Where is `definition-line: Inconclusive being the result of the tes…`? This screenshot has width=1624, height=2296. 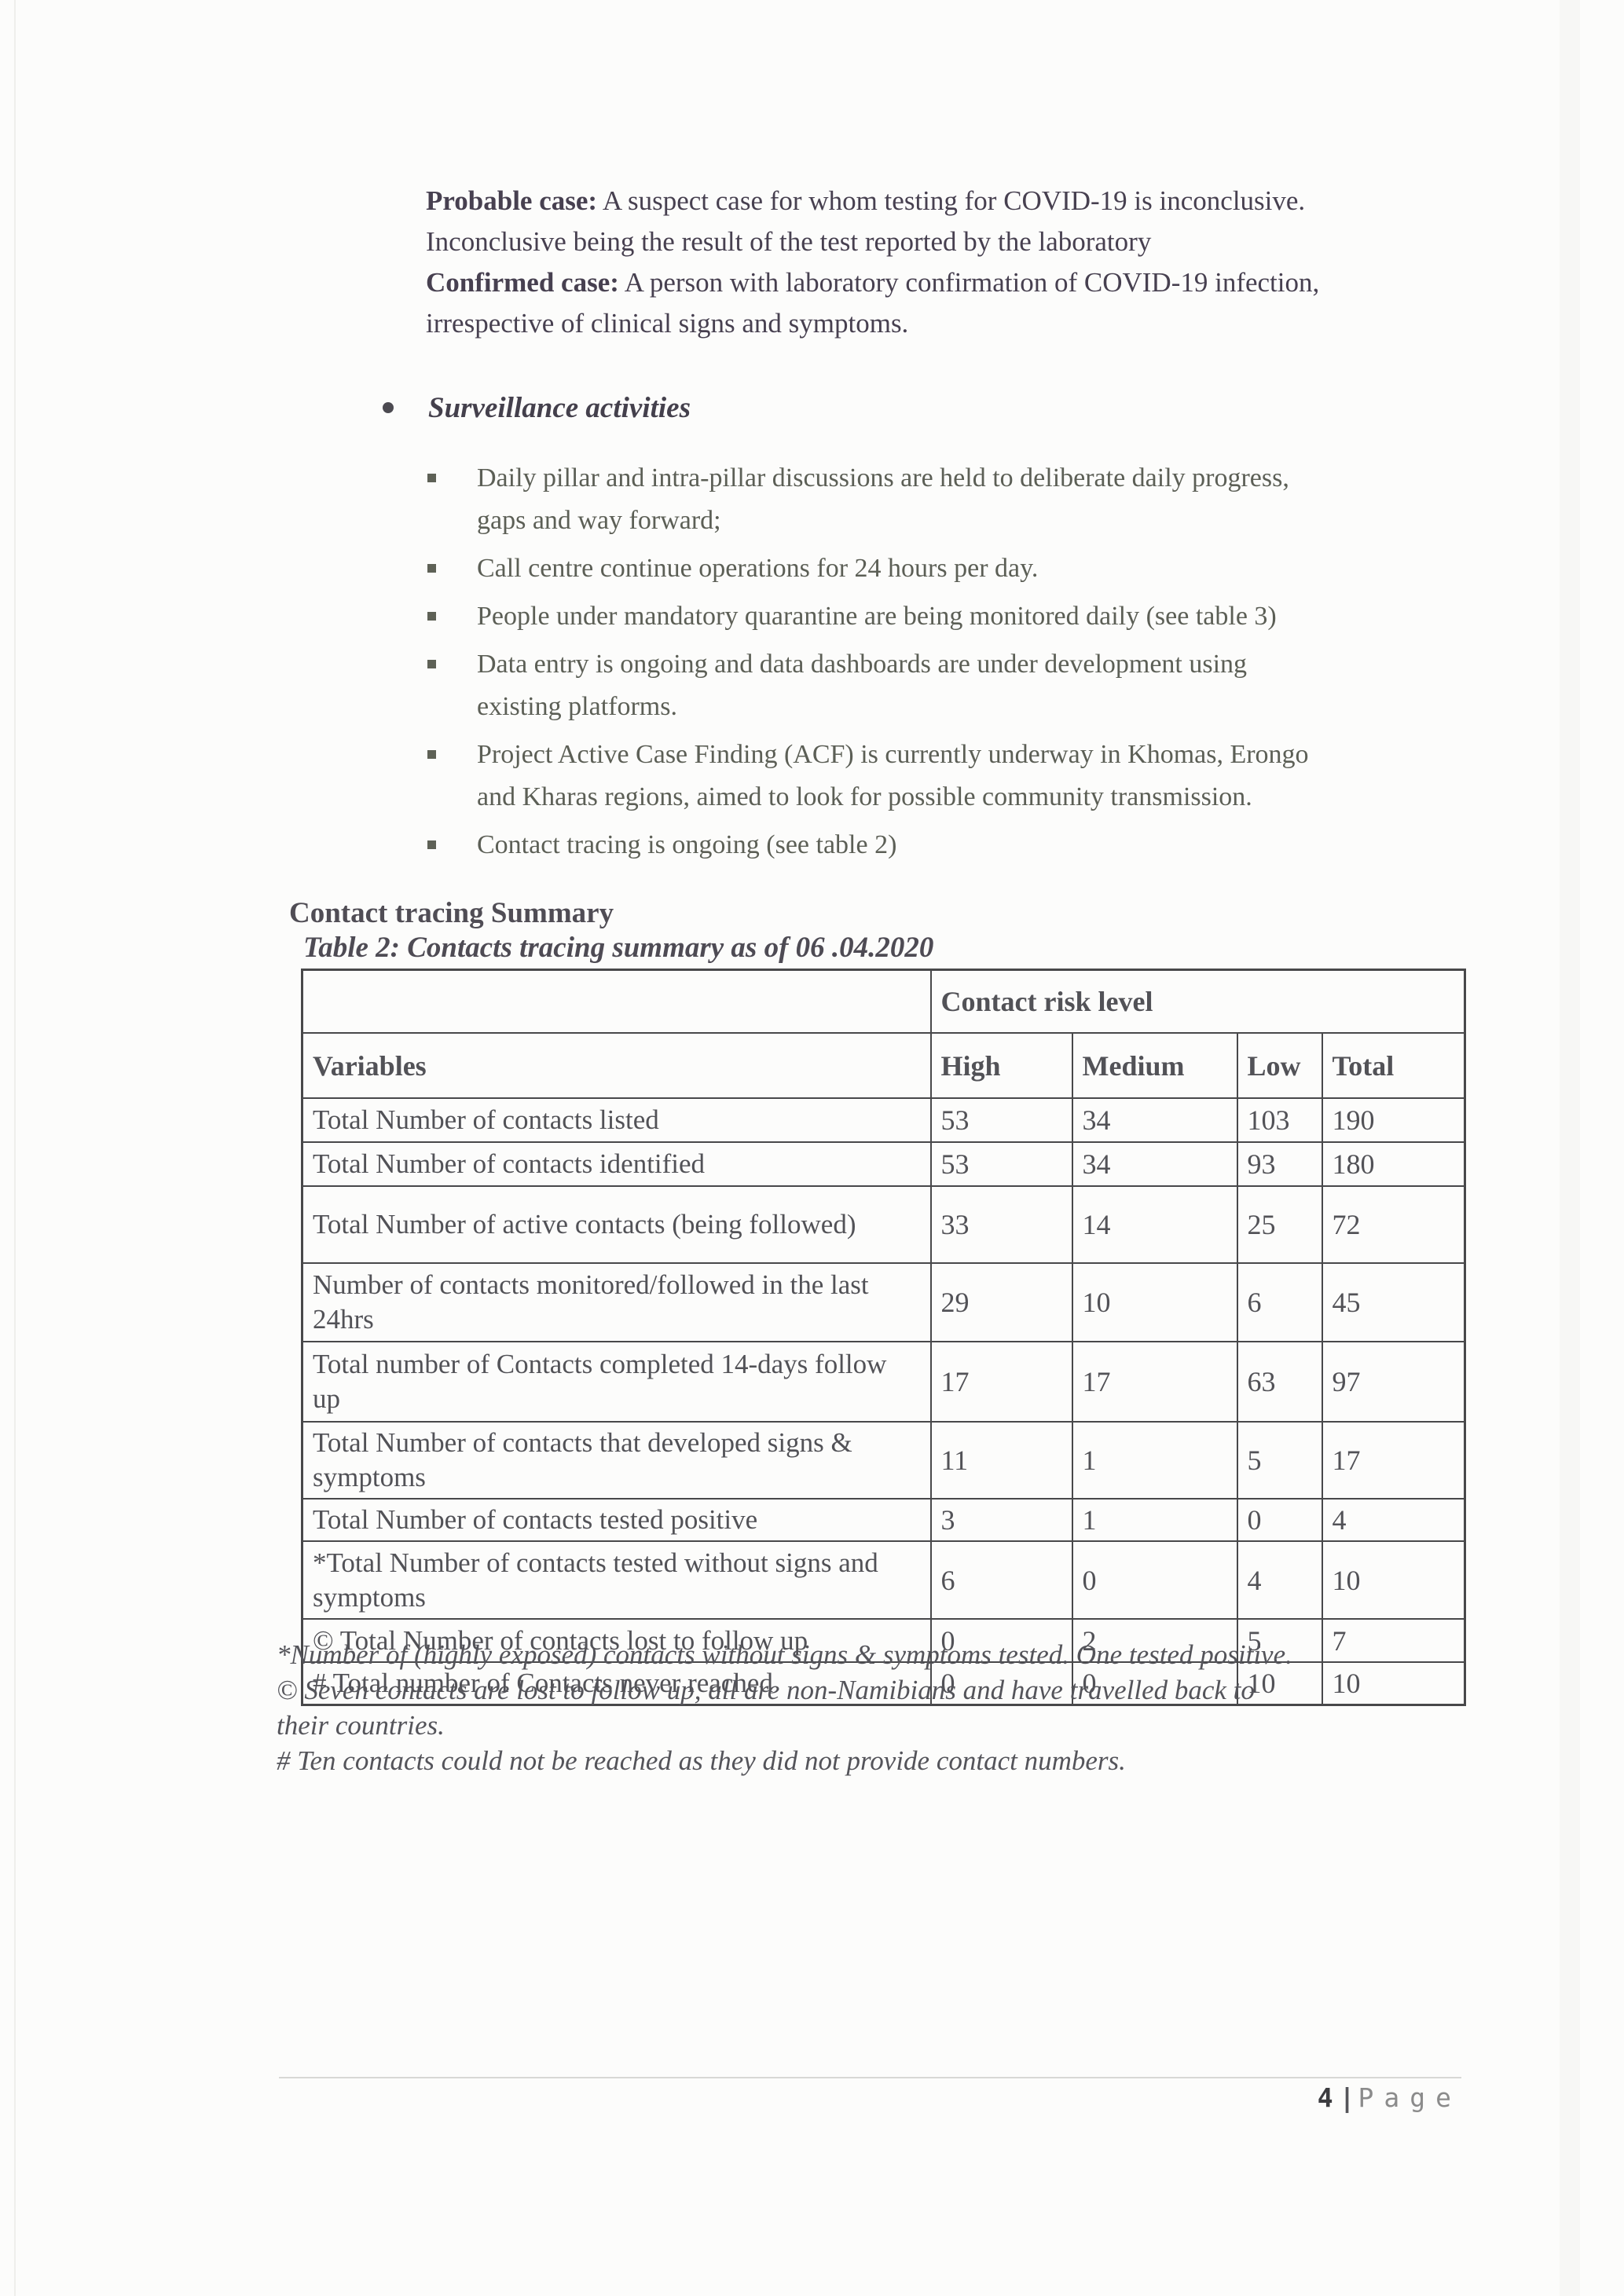
definition-line: Inconclusive being the result of the tes… is located at coordinates (944, 242).